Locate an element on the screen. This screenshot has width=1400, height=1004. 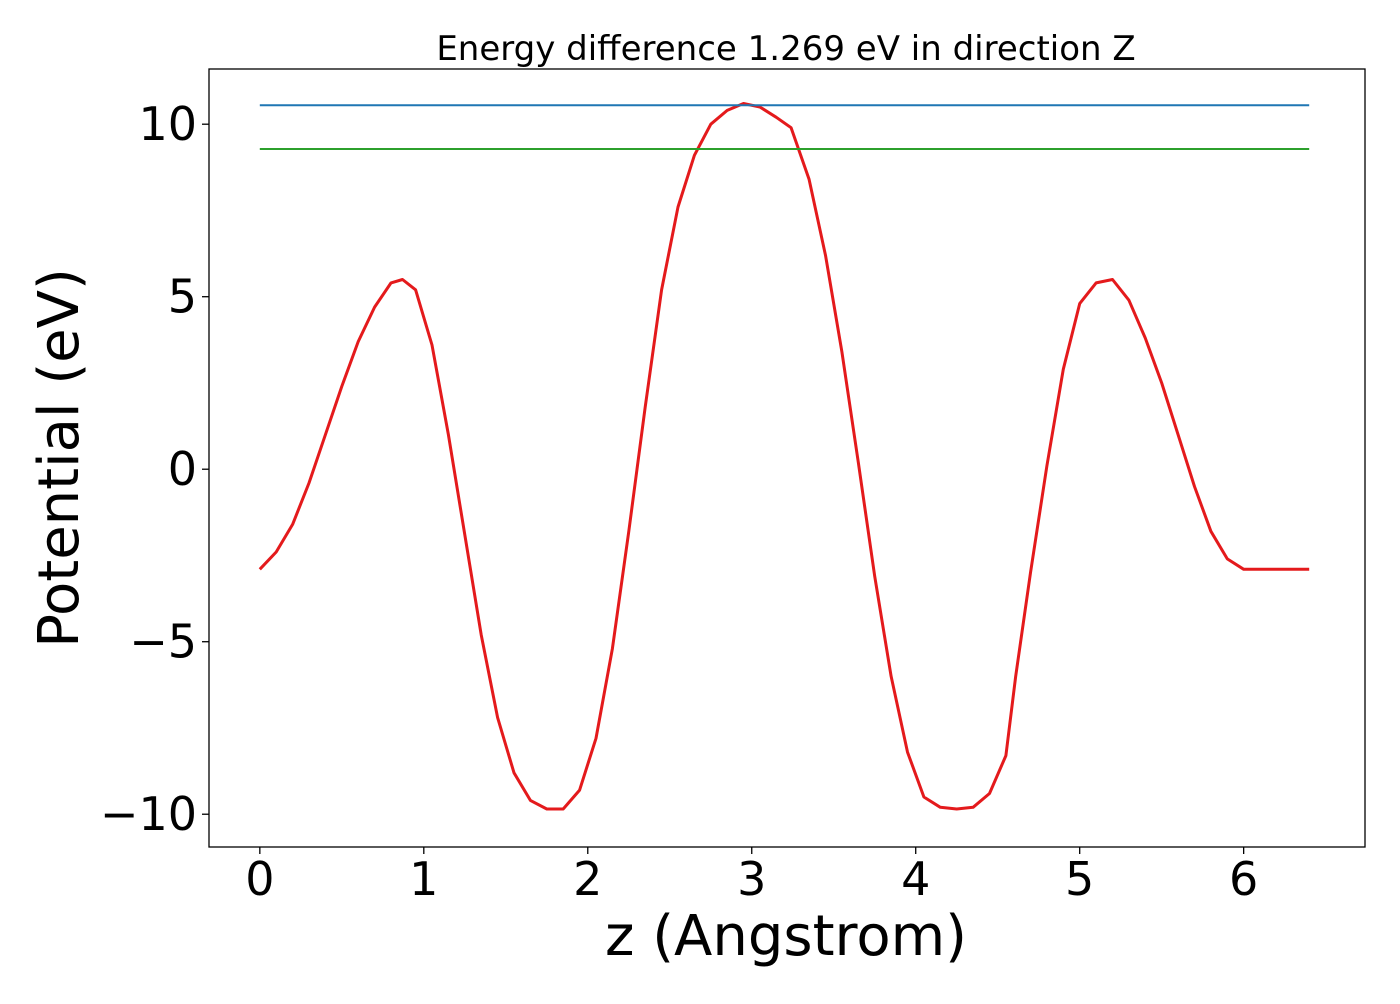
x-axis-label: z (Angstrom) is located at coordinates (786, 936).